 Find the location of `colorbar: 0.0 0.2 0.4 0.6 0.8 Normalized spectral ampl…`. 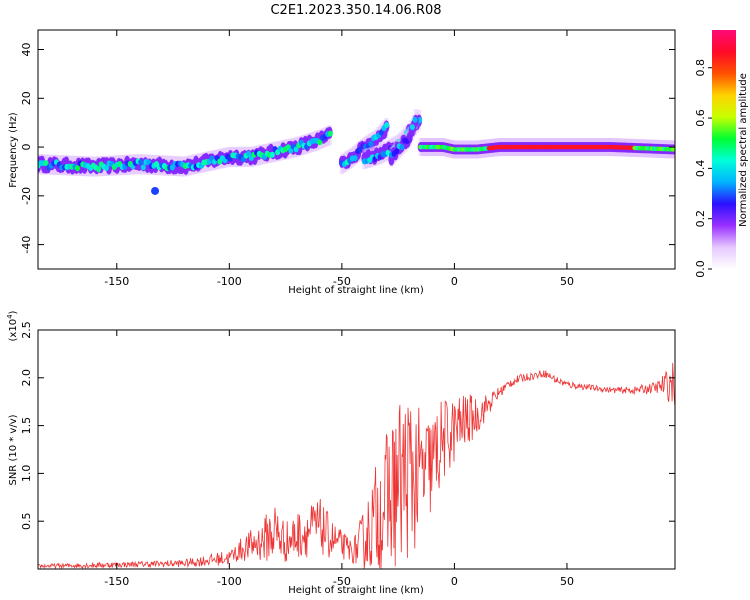

colorbar: 0.0 0.2 0.4 0.6 0.8 Normalized spectral ampl… is located at coordinates (721, 154).